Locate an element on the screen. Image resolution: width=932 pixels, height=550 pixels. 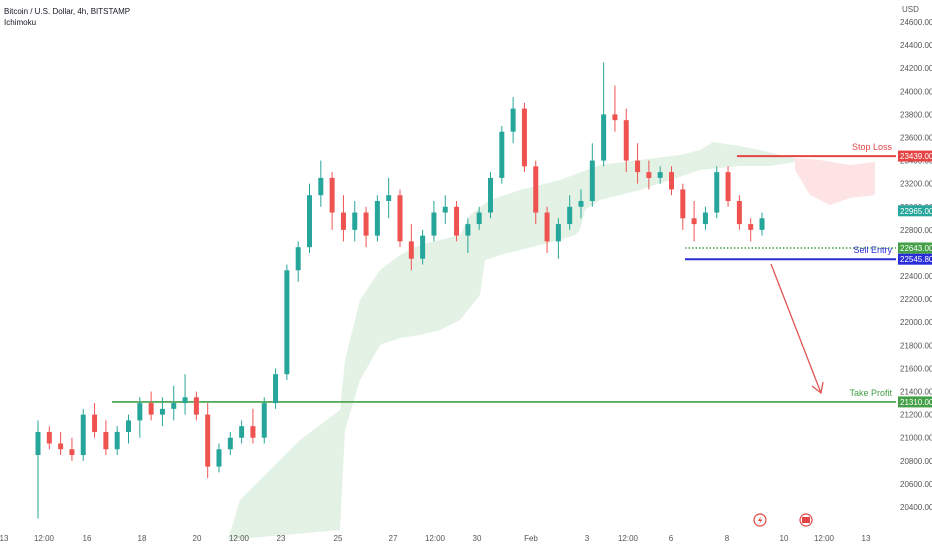
stop-loss-price-tag-bg is located at coordinates (915, 156).